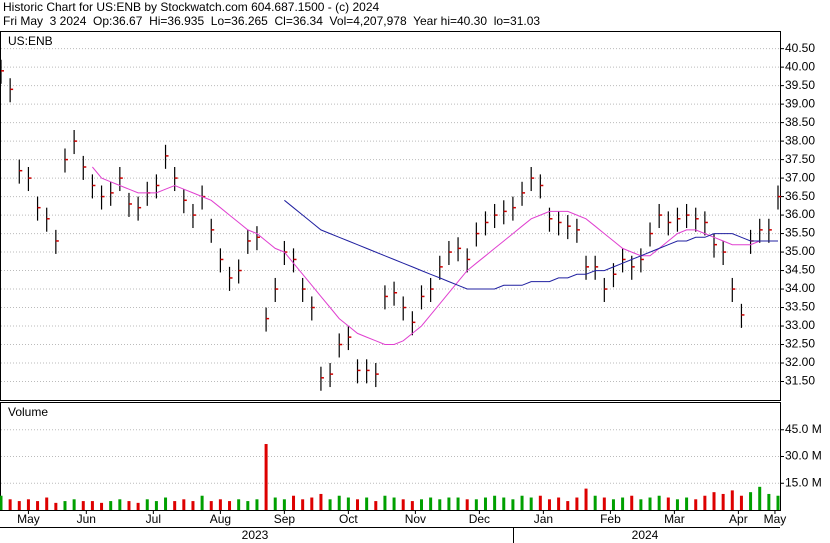 The image size is (830, 543). I want to click on x-tick-label: Aug, so click(220, 519).